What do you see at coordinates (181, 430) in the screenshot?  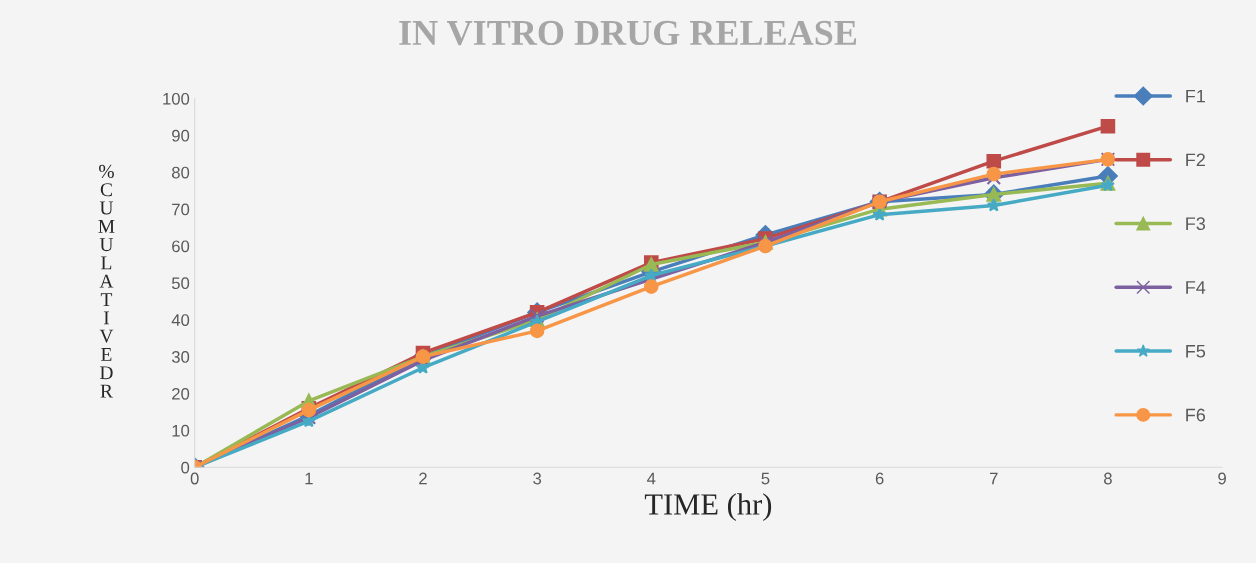 I see `y-tick-label: 10` at bounding box center [181, 430].